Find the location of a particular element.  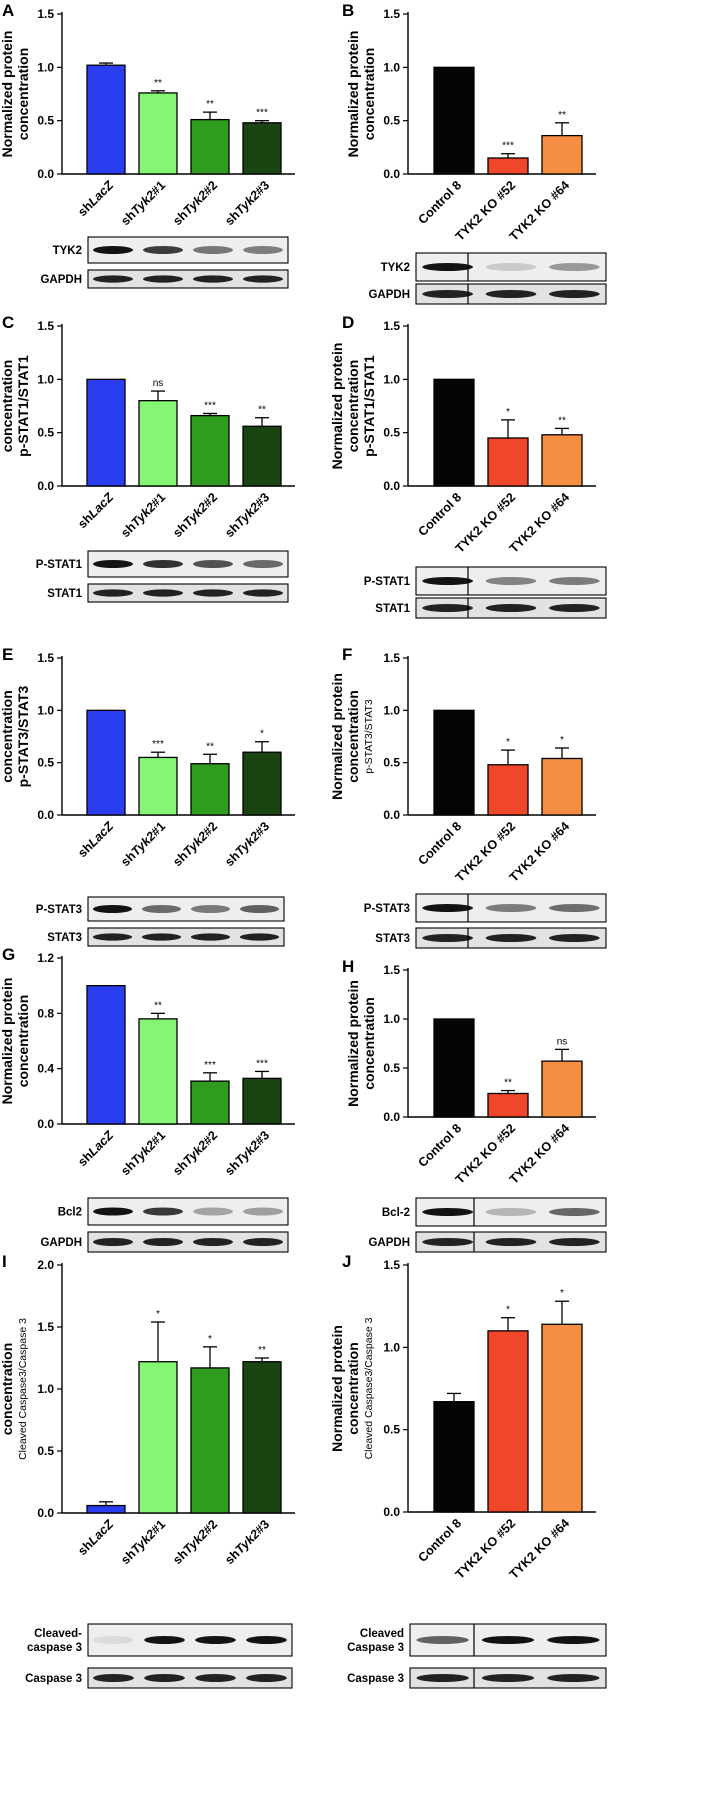

panel-letter: J is located at coordinates (346, 1261).